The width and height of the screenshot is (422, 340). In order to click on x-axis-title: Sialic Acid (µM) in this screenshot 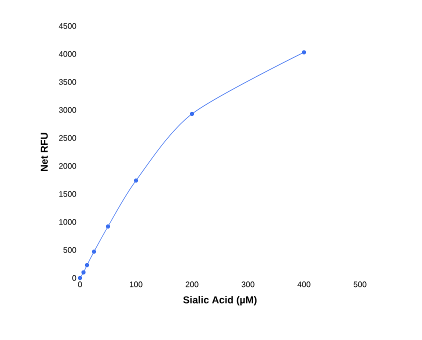, I will do `click(220, 301)`.